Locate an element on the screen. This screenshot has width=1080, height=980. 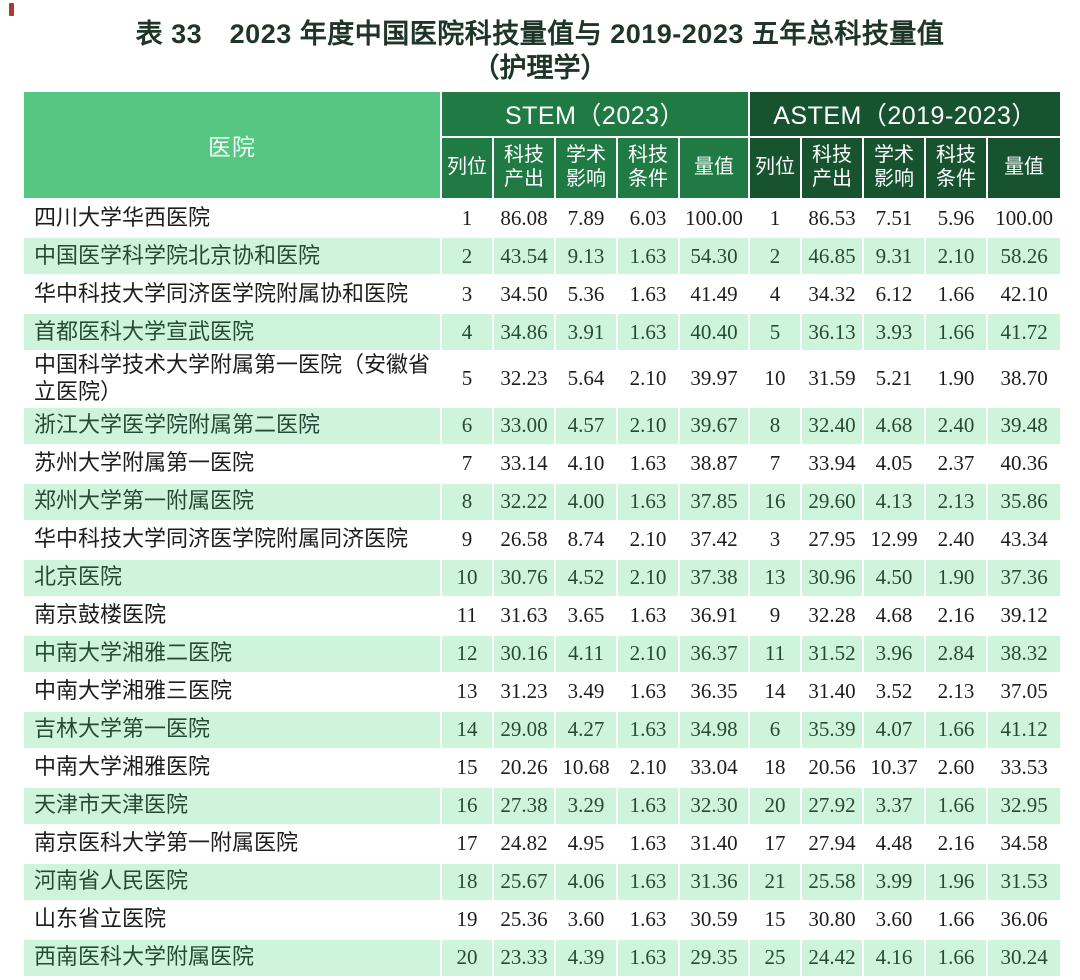
stem-value-cell: 37.85 is located at coordinates (714, 501).